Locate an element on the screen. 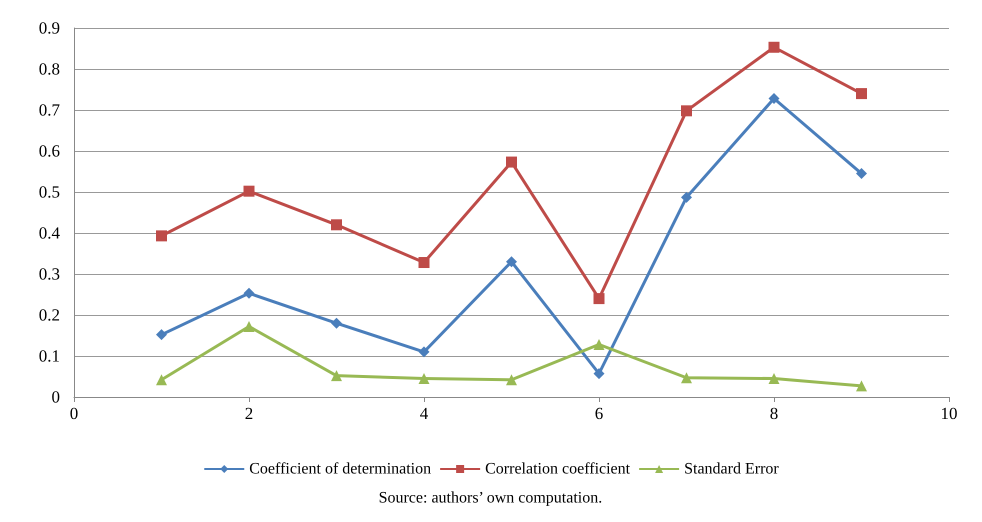 Image resolution: width=982 pixels, height=522 pixels. x-tick-label: 10 is located at coordinates (949, 413).